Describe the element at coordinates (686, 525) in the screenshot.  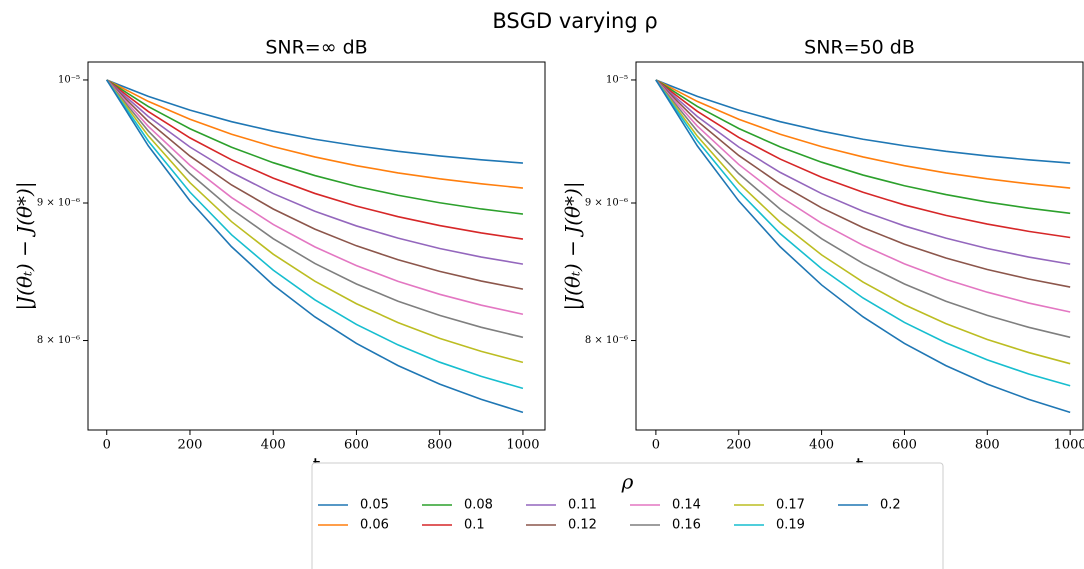
I see `legend-label: 0.16` at that location.